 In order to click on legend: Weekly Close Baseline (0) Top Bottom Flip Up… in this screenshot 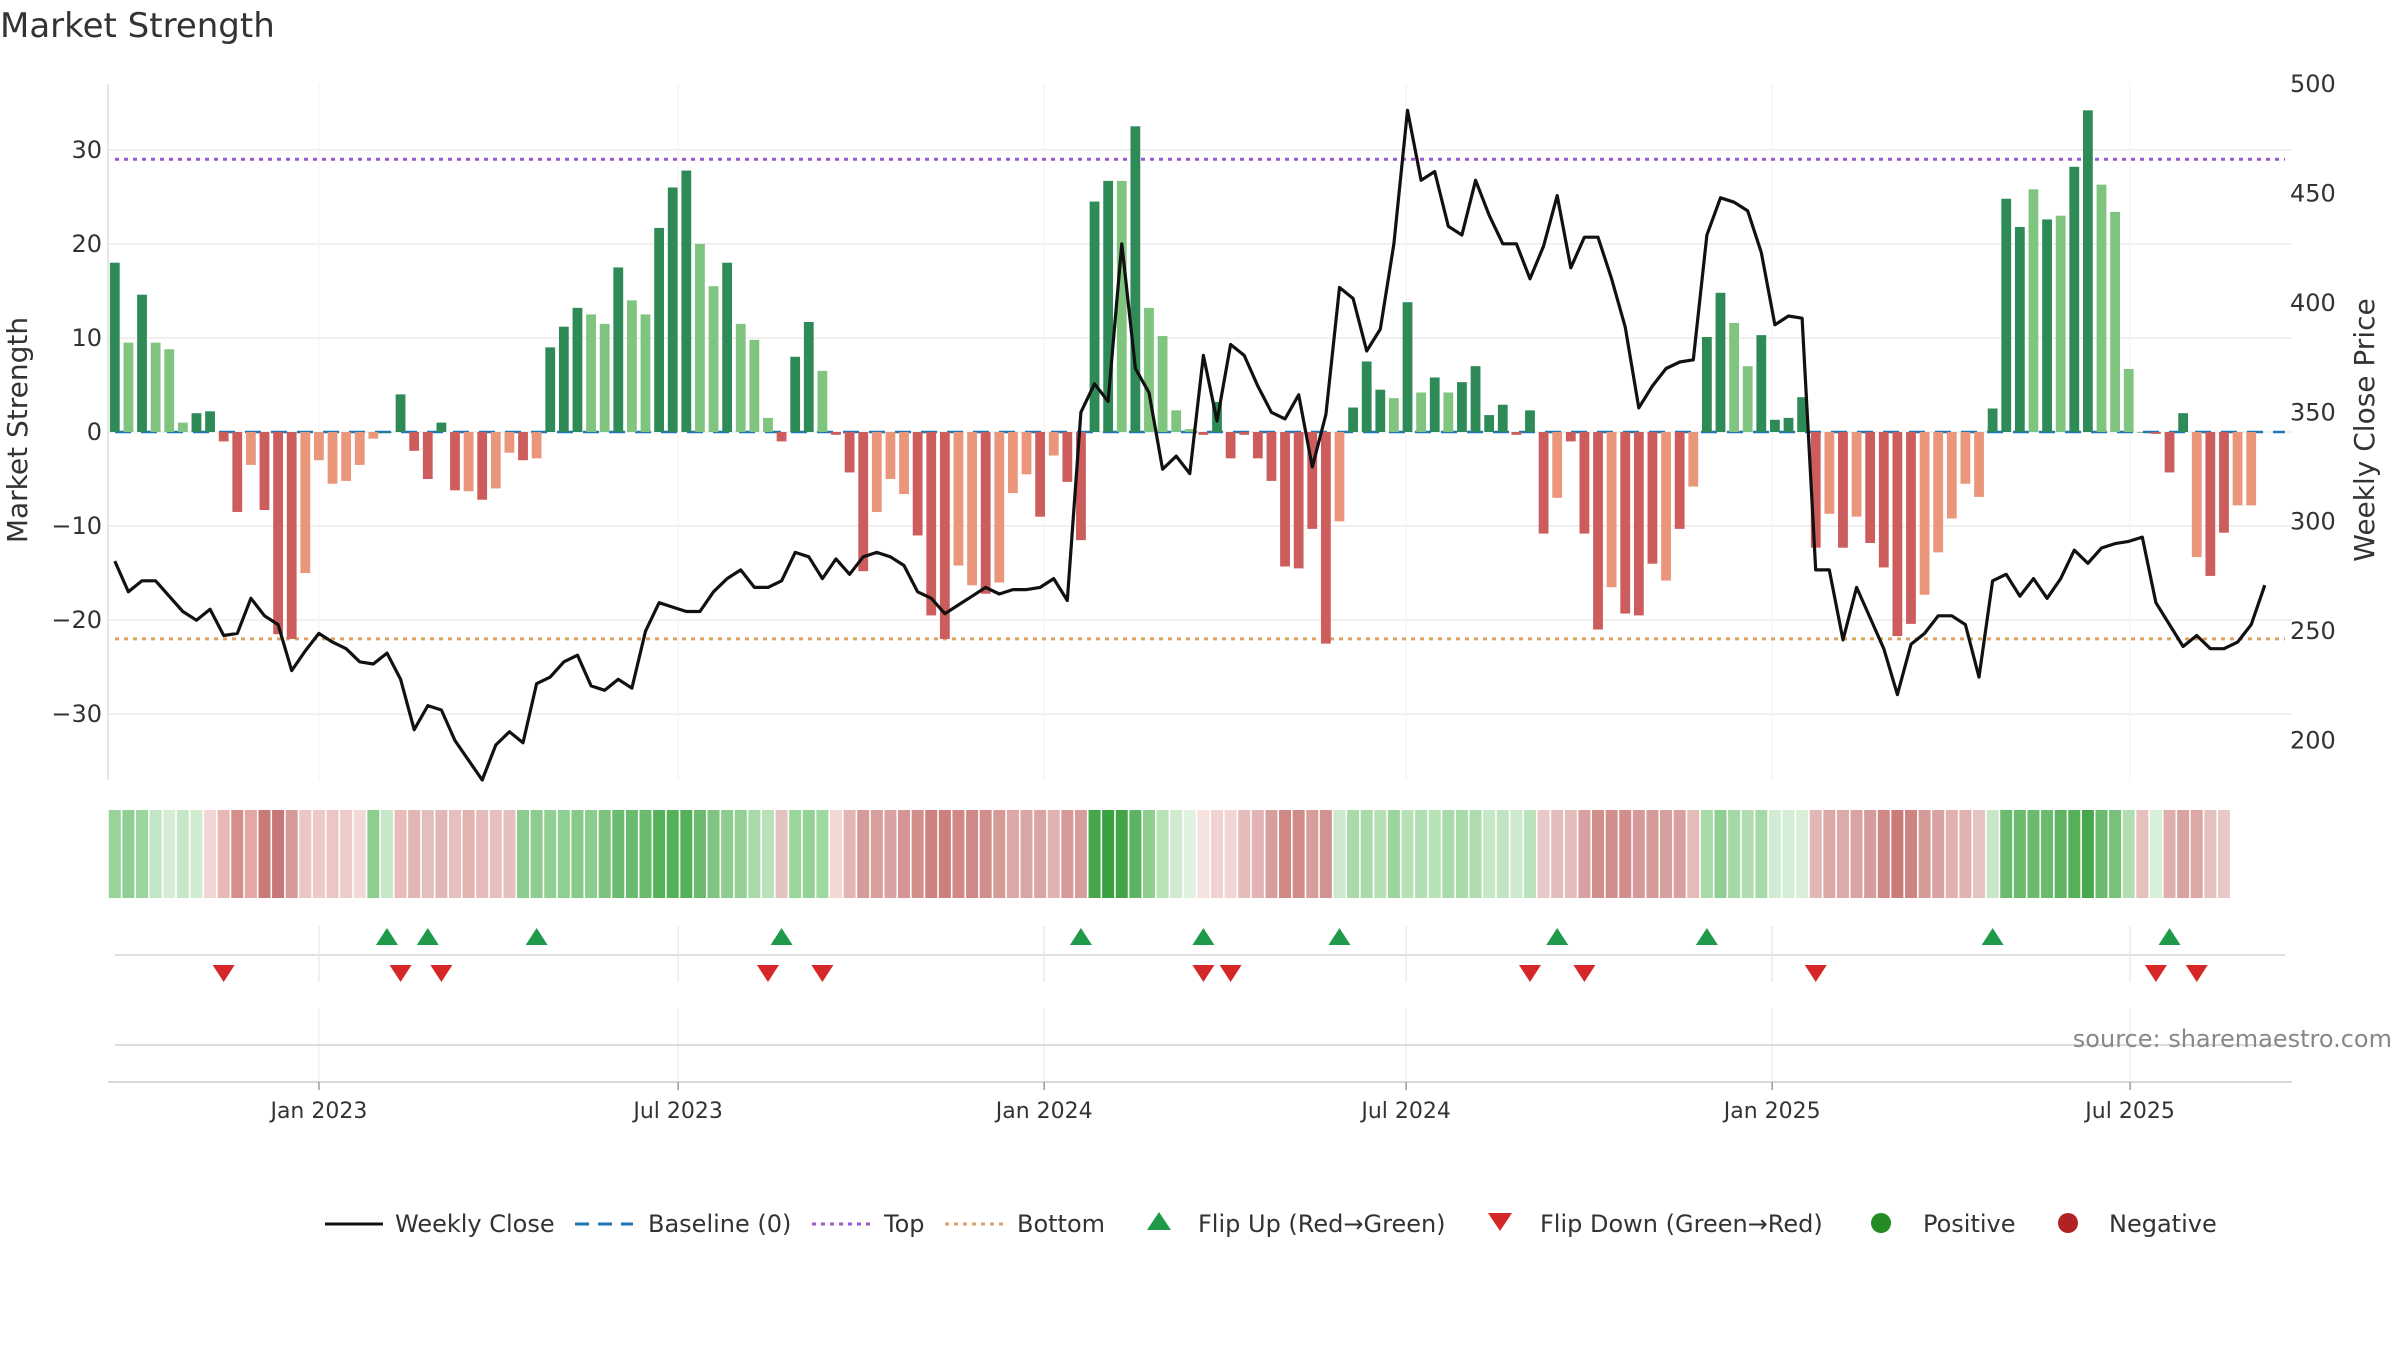, I will do `click(1271, 1224)`.